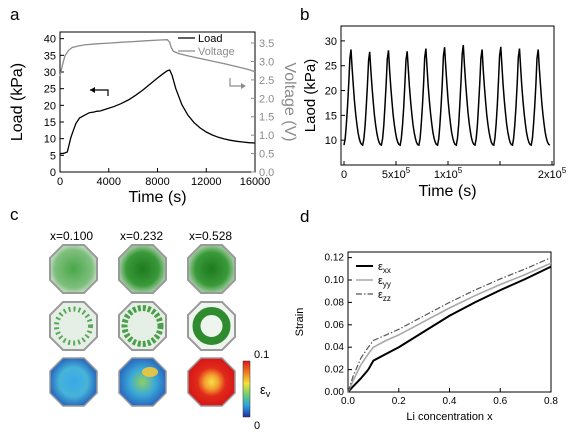 This screenshot has height=441, width=577. I want to click on y-tick-label-b-1: 15, so click(331, 116).